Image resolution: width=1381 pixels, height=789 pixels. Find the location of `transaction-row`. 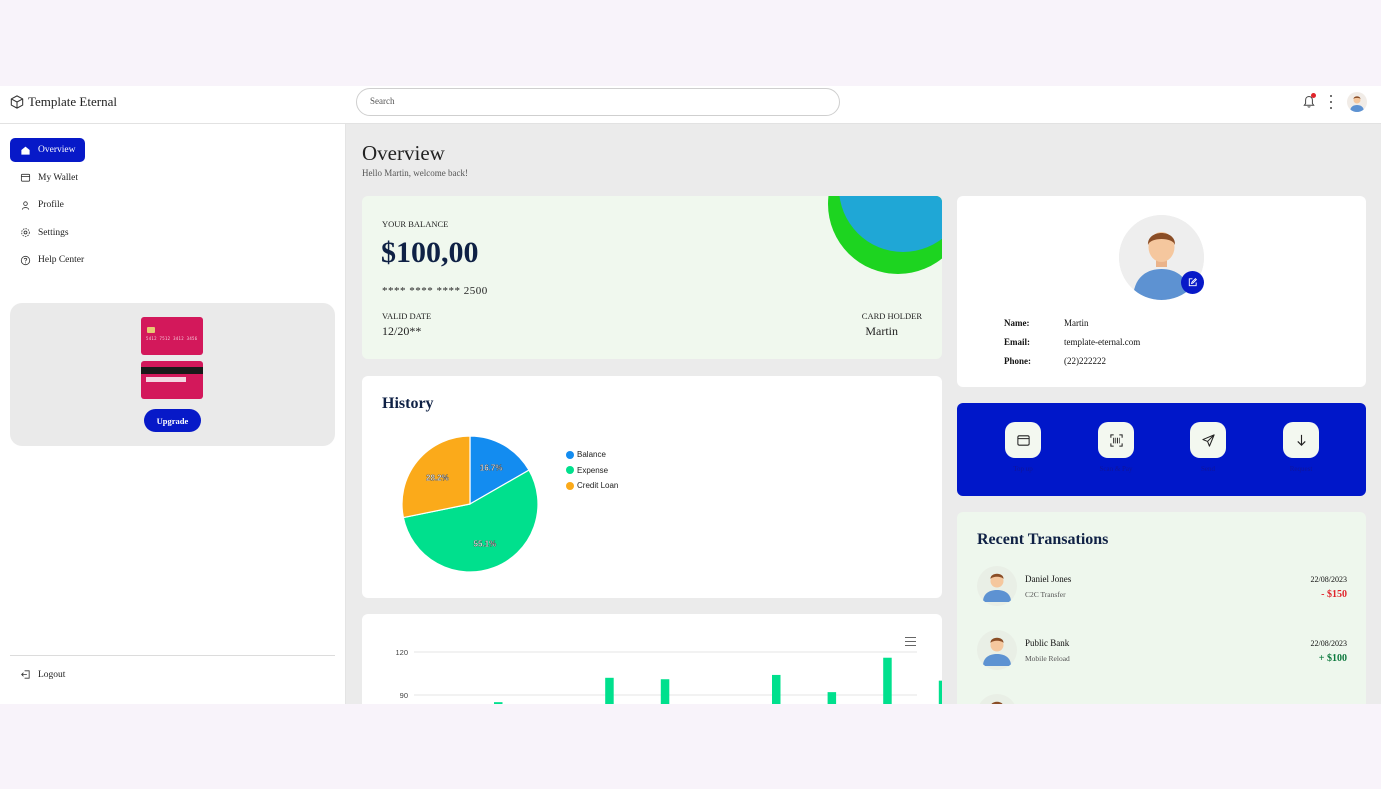

transaction-row is located at coordinates (1162, 699).